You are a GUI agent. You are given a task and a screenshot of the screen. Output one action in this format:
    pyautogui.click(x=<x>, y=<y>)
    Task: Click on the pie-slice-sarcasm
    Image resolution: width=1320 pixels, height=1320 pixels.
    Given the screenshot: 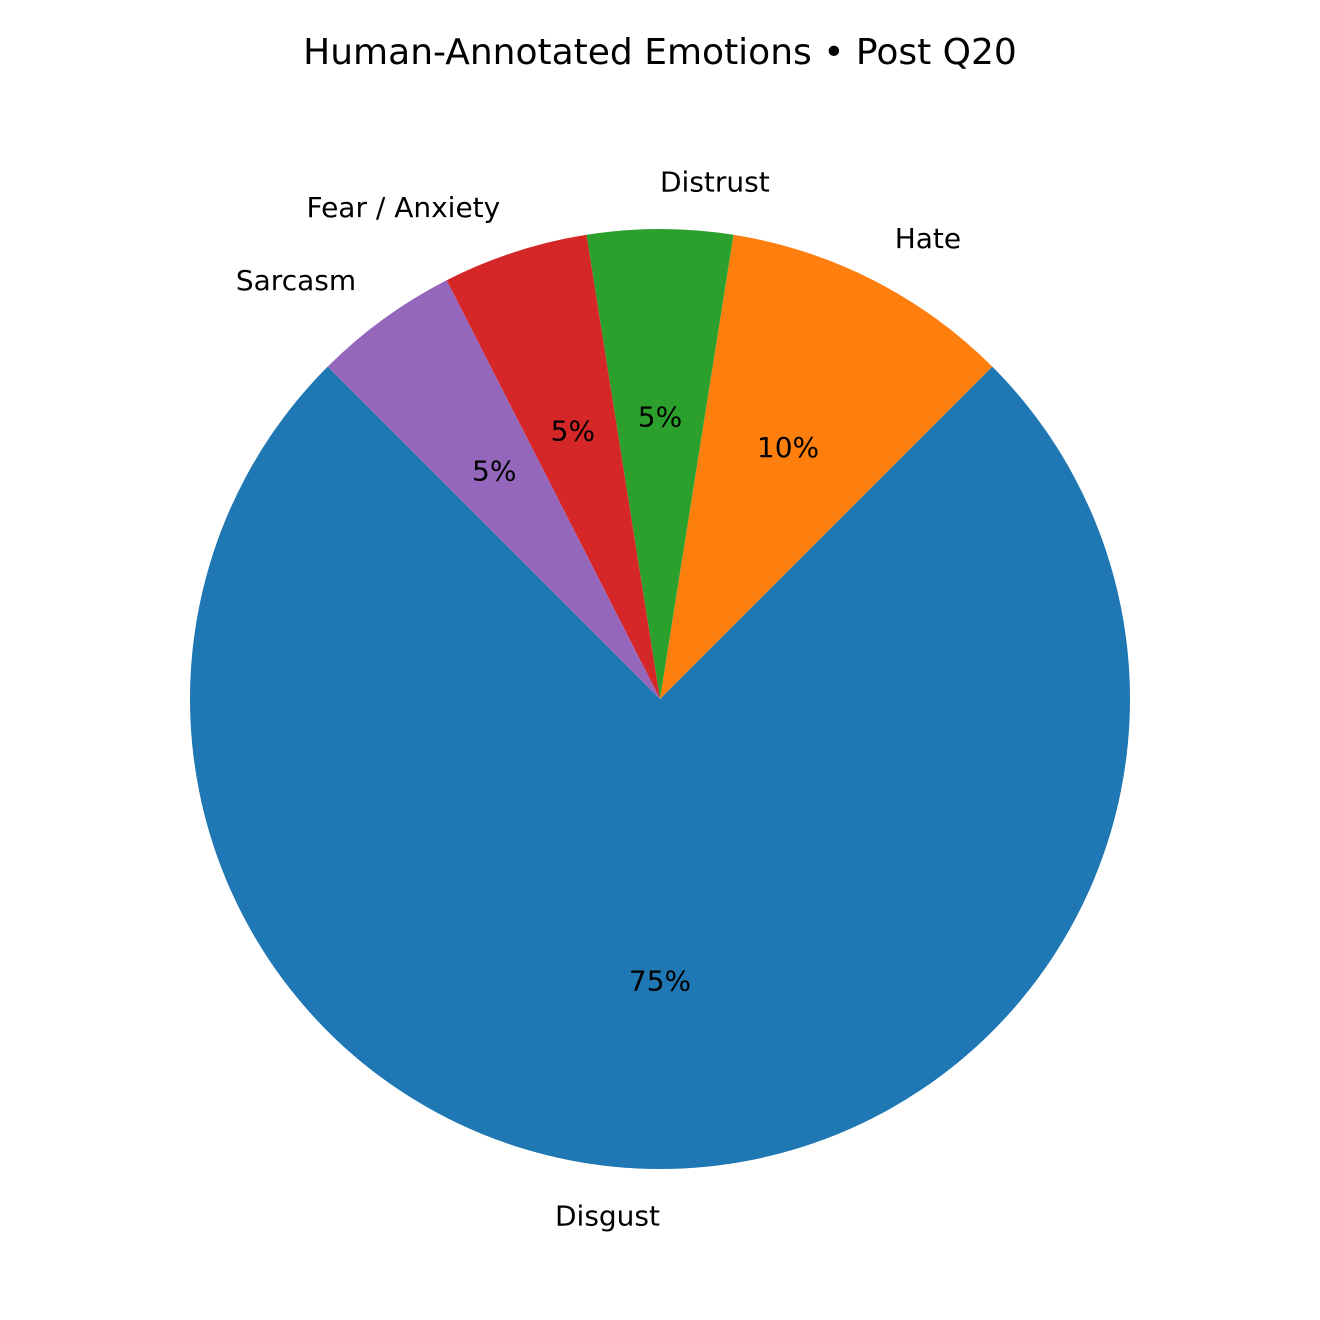 What is the action you would take?
    pyautogui.click(x=493, y=489)
    